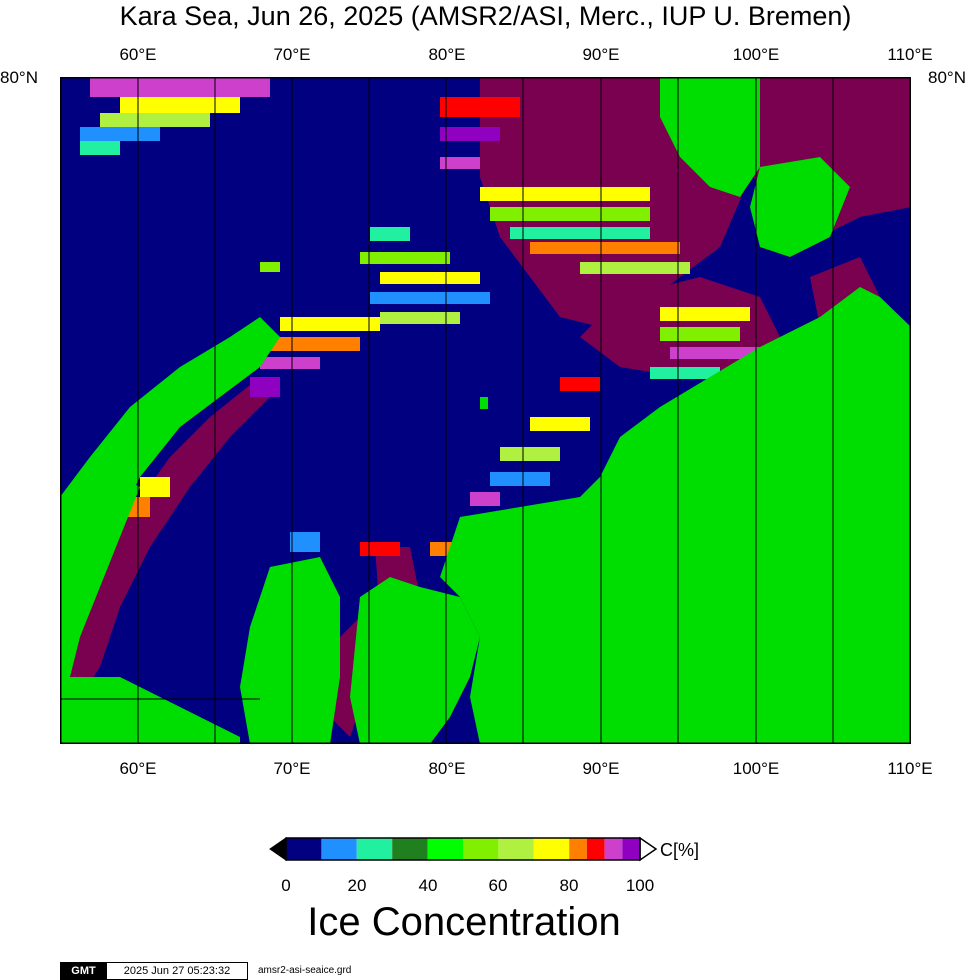 Image resolution: width=971 pixels, height=980 pixels. I want to click on colorbar-over-triangle, so click(648, 849).